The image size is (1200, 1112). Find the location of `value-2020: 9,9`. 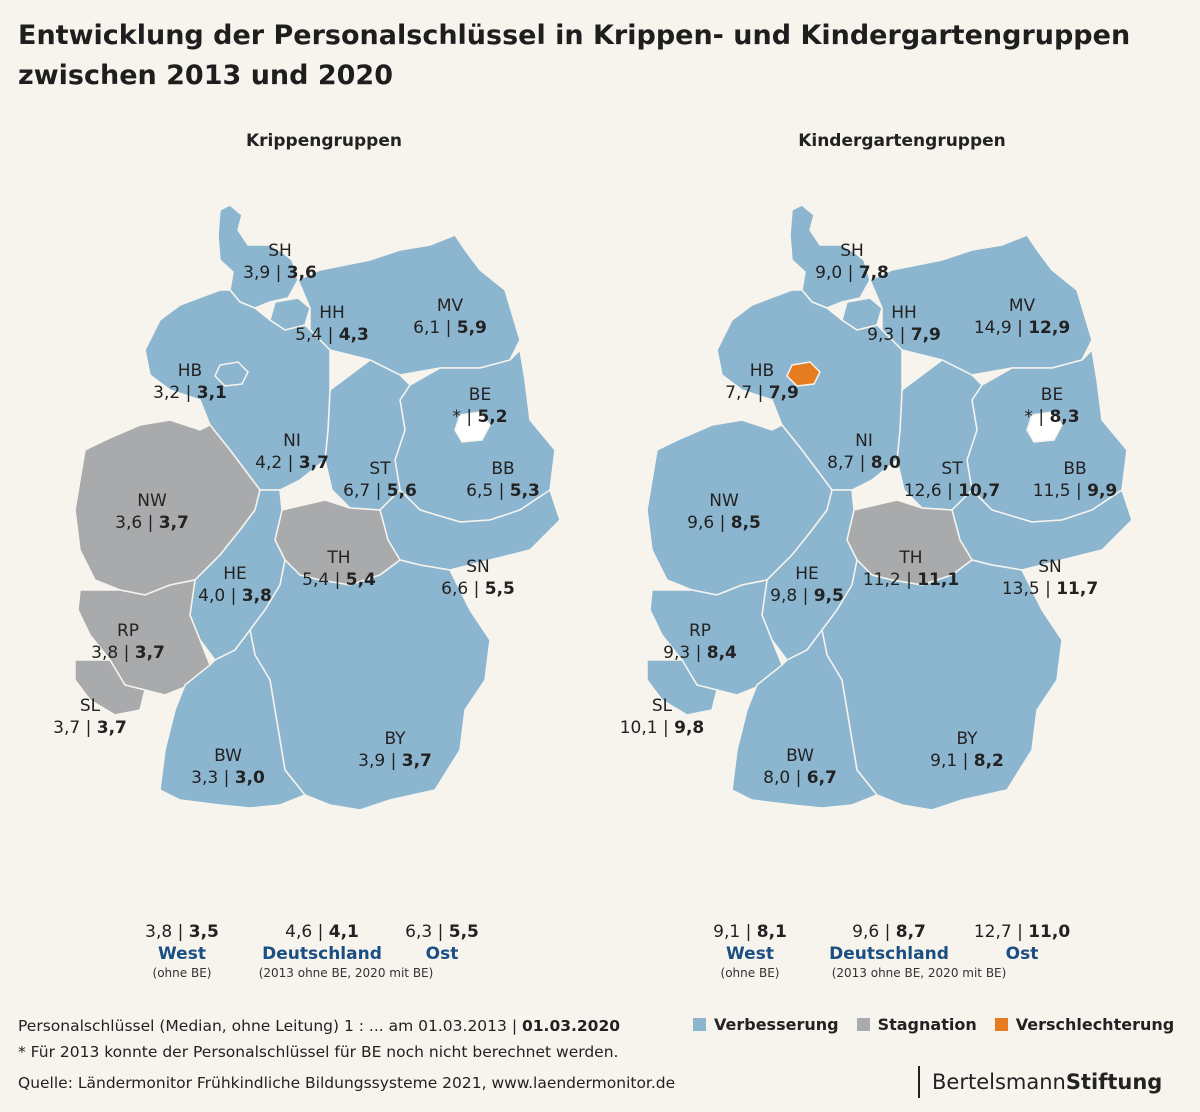

value-2020: 9,9 is located at coordinates (1102, 491).